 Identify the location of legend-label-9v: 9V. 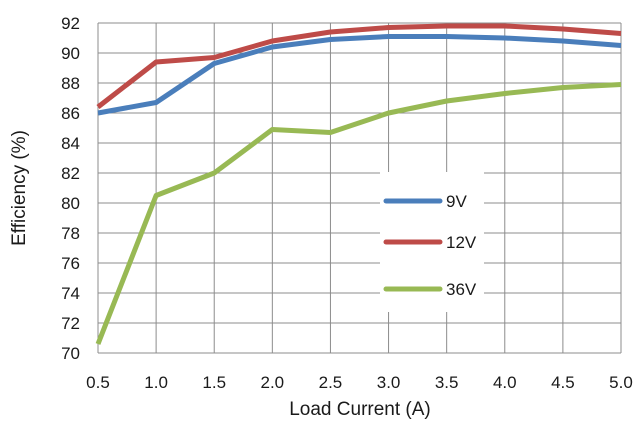
(456, 201).